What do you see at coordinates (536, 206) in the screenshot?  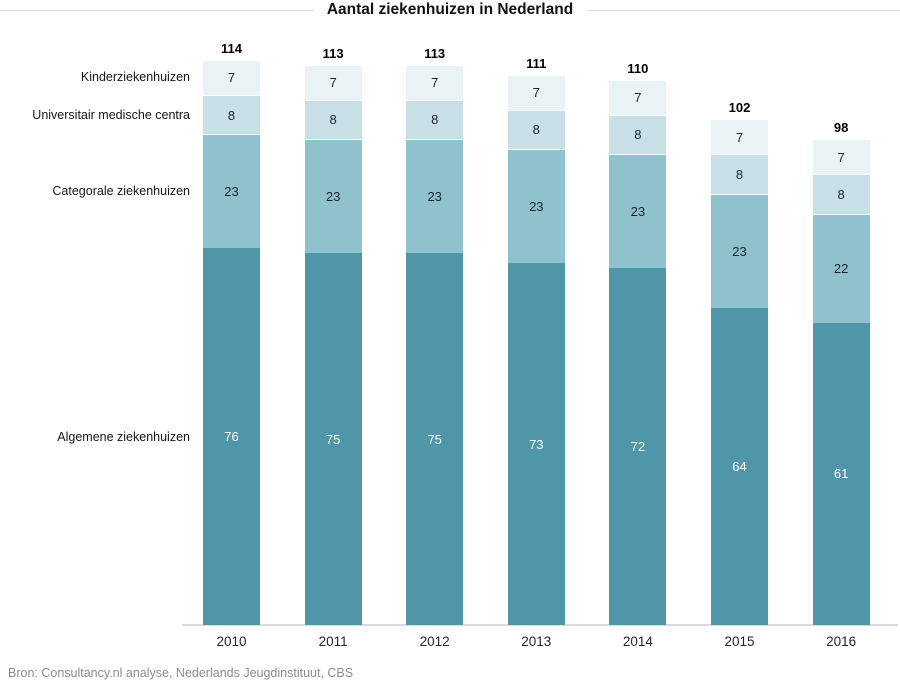 I see `bar-segment-categorale-ziekenhuizen-2013: 23` at bounding box center [536, 206].